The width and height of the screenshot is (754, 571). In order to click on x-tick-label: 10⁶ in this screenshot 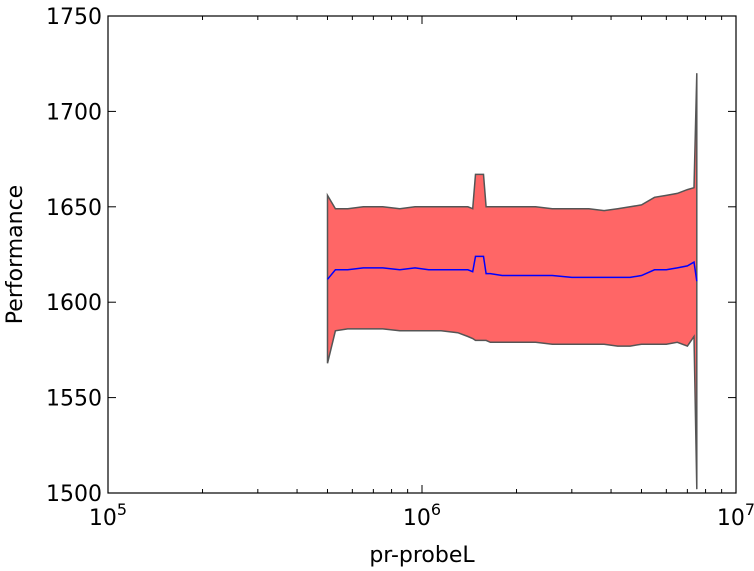, I will do `click(422, 515)`.